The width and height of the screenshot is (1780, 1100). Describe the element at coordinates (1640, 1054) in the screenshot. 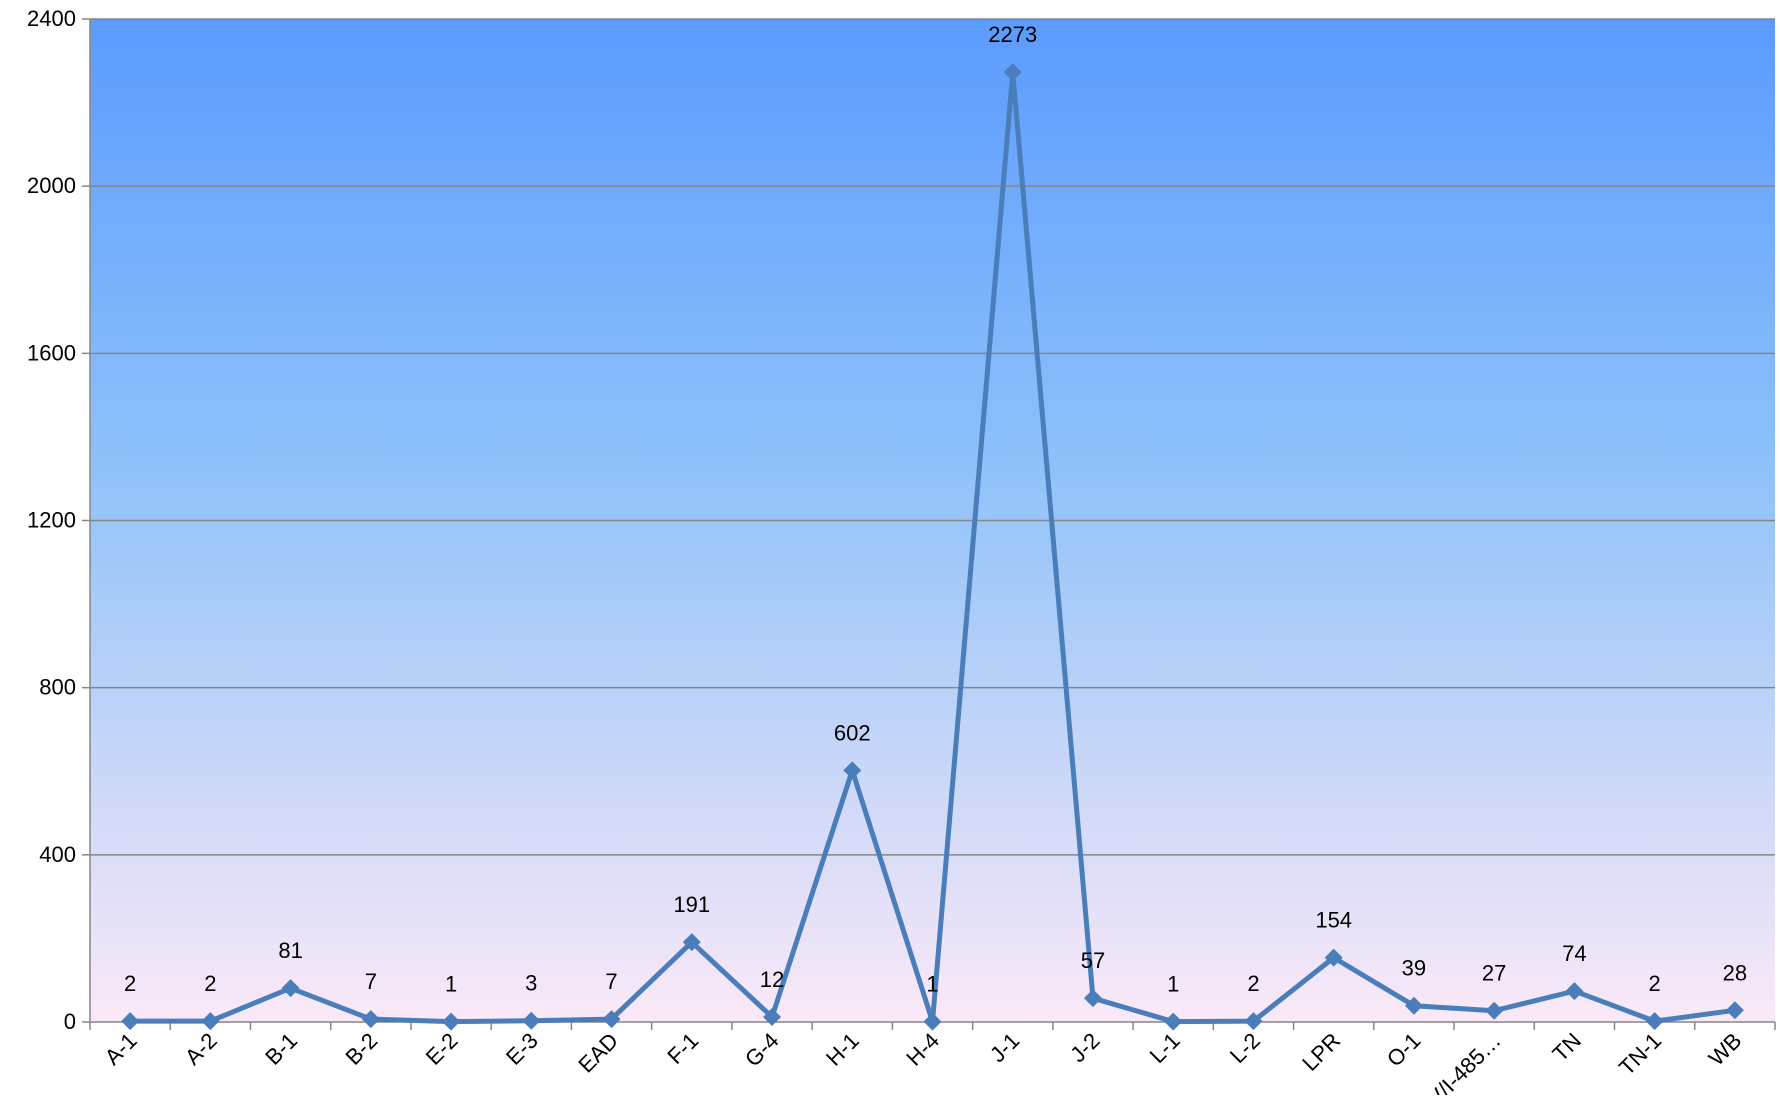

I see `x-tick-label: TN-1` at that location.